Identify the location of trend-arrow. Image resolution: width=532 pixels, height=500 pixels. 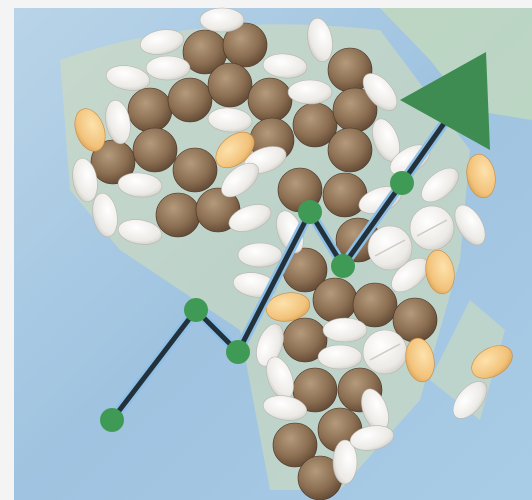
(445, 101).